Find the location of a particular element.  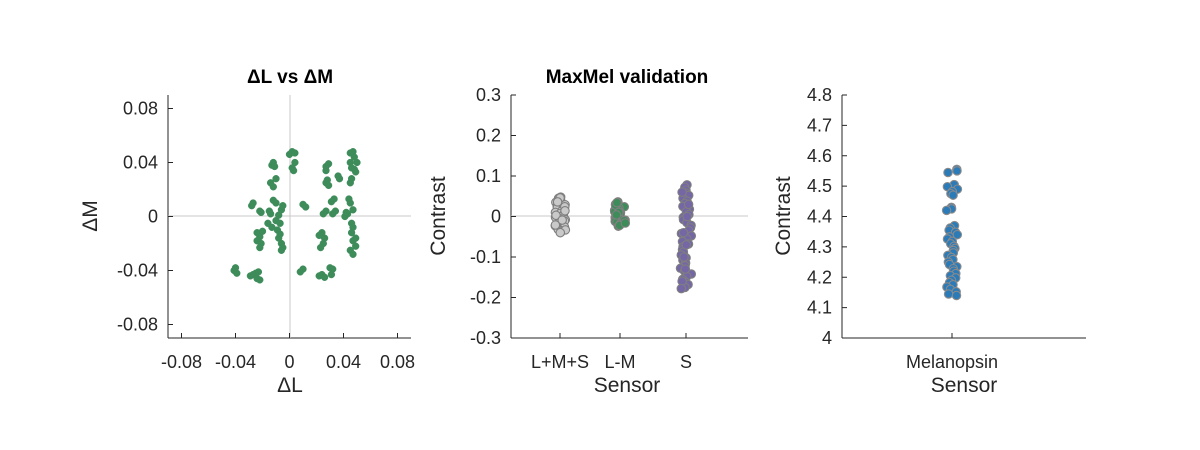

chart-title: MaxMel validation is located at coordinates (627, 77).